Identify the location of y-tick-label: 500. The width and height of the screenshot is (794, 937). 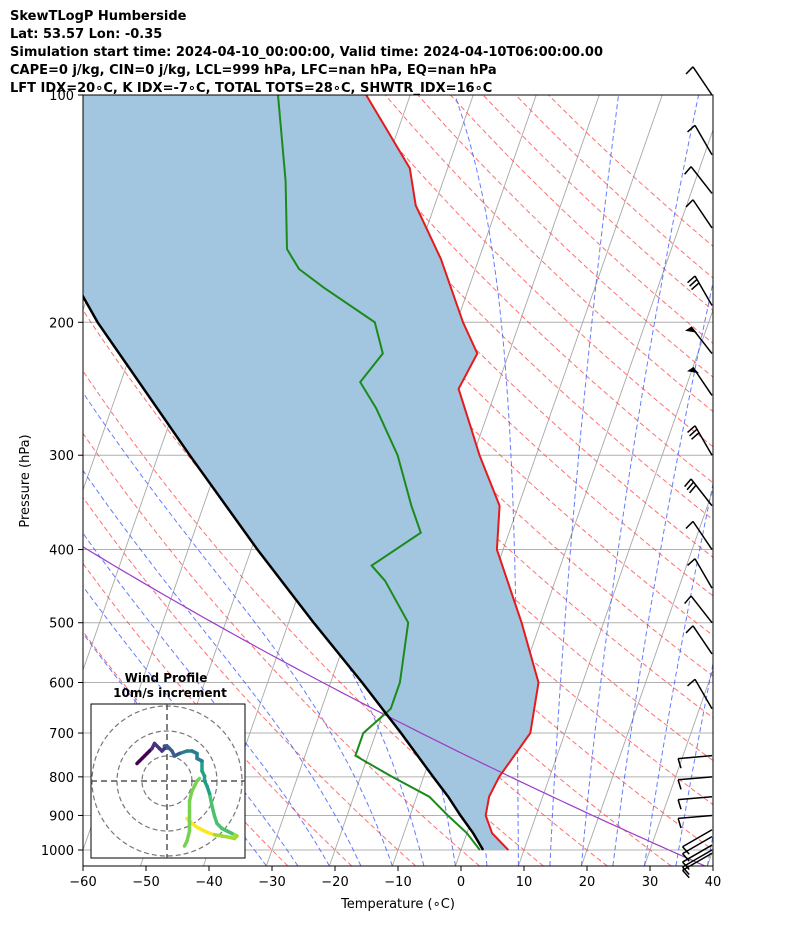
(61, 624).